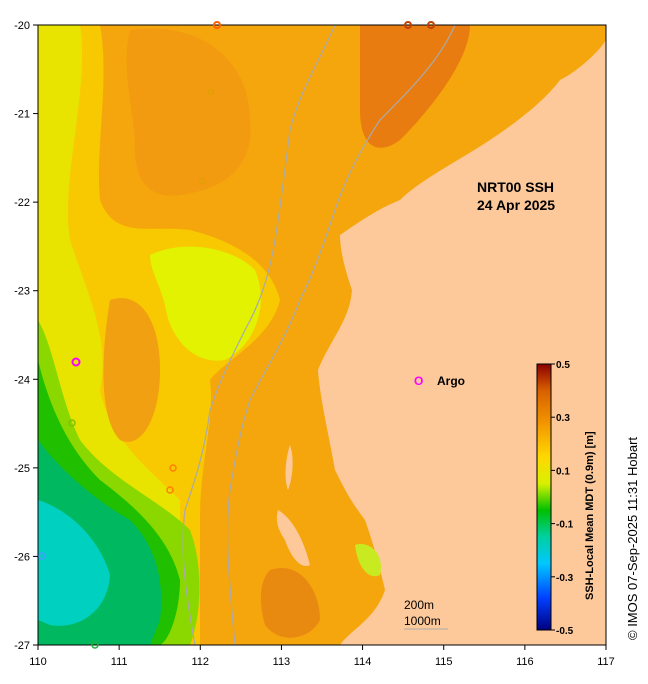 This screenshot has height=684, width=648. What do you see at coordinates (419, 605) in the screenshot?
I see `contour-label-200m: 200m` at bounding box center [419, 605].